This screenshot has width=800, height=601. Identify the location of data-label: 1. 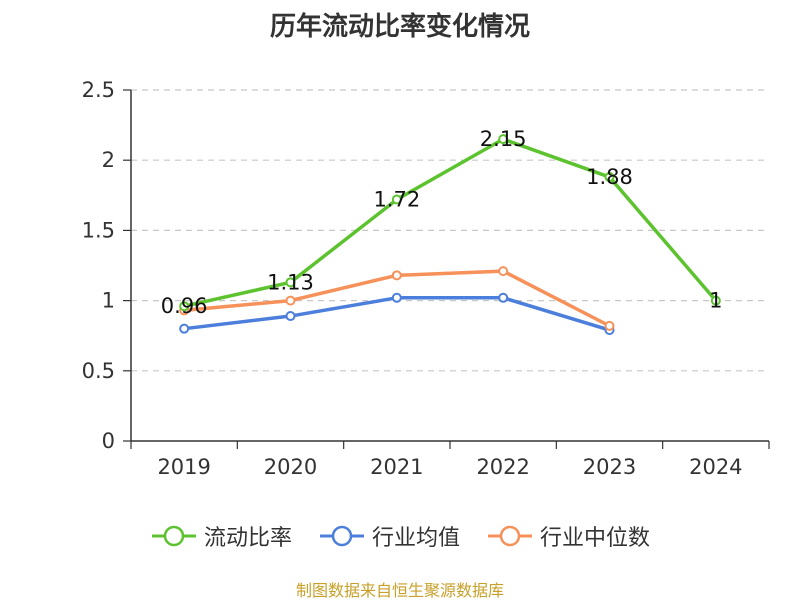
(715, 301).